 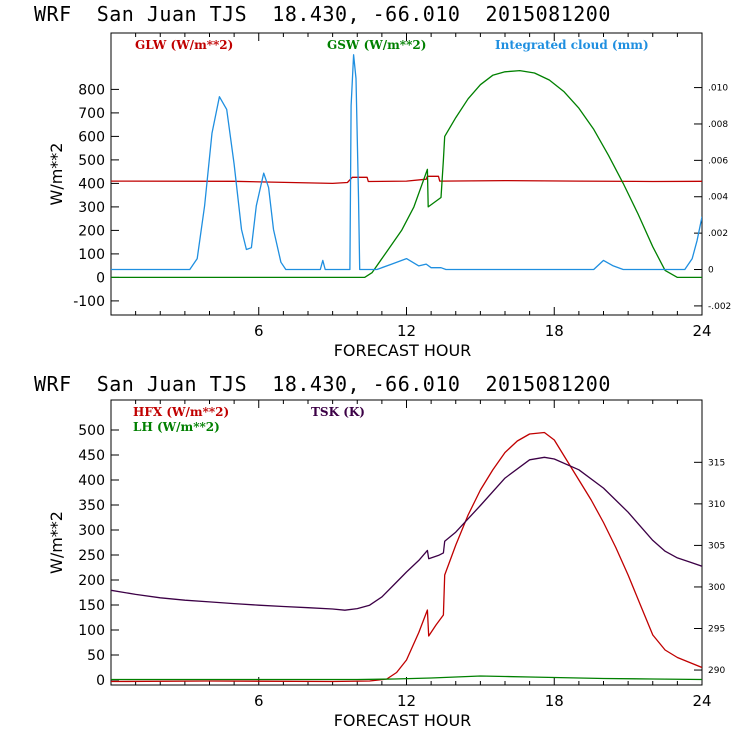 What do you see at coordinates (554, 331) in the screenshot?
I see `chart-1-x-tick-label: 18` at bounding box center [554, 331].